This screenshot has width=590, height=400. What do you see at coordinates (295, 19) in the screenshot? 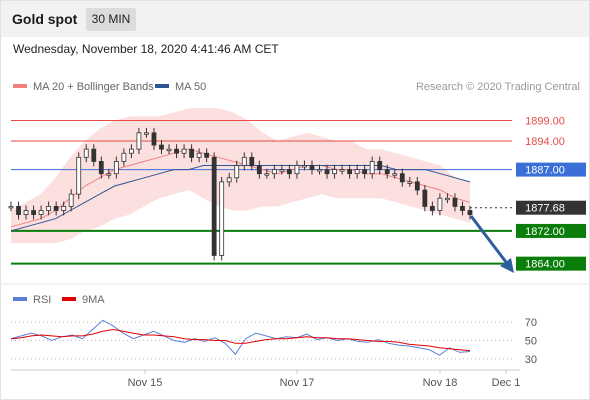
I see `chart-header: Gold spot 30 MIN` at bounding box center [295, 19].